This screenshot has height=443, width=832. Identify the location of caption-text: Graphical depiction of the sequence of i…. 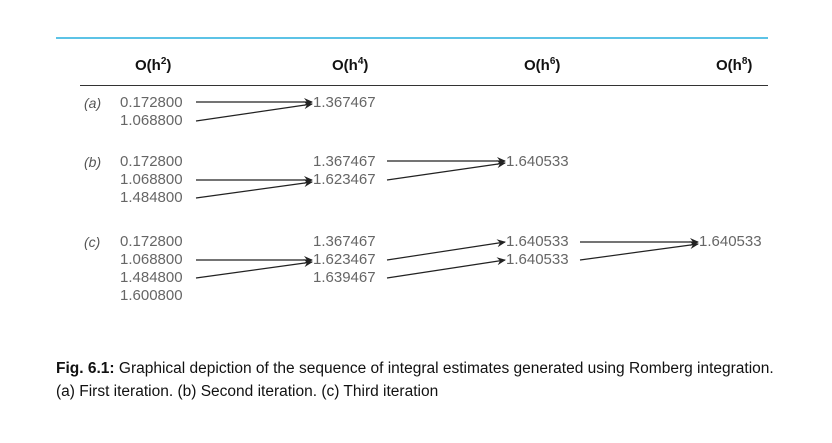
(415, 380).